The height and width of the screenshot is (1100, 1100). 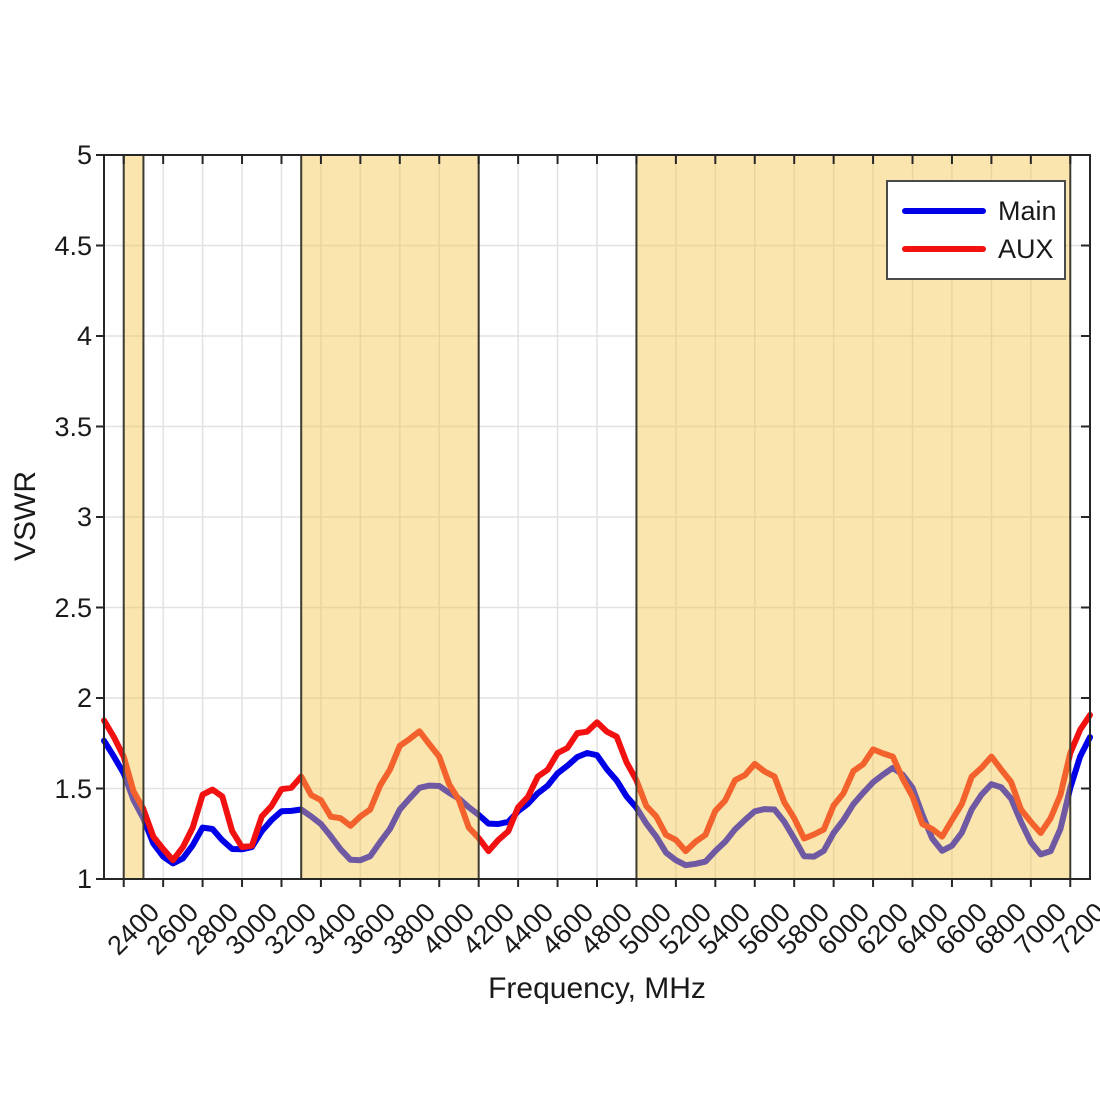 What do you see at coordinates (73, 607) in the screenshot?
I see `y-tick-label: 2.5` at bounding box center [73, 607].